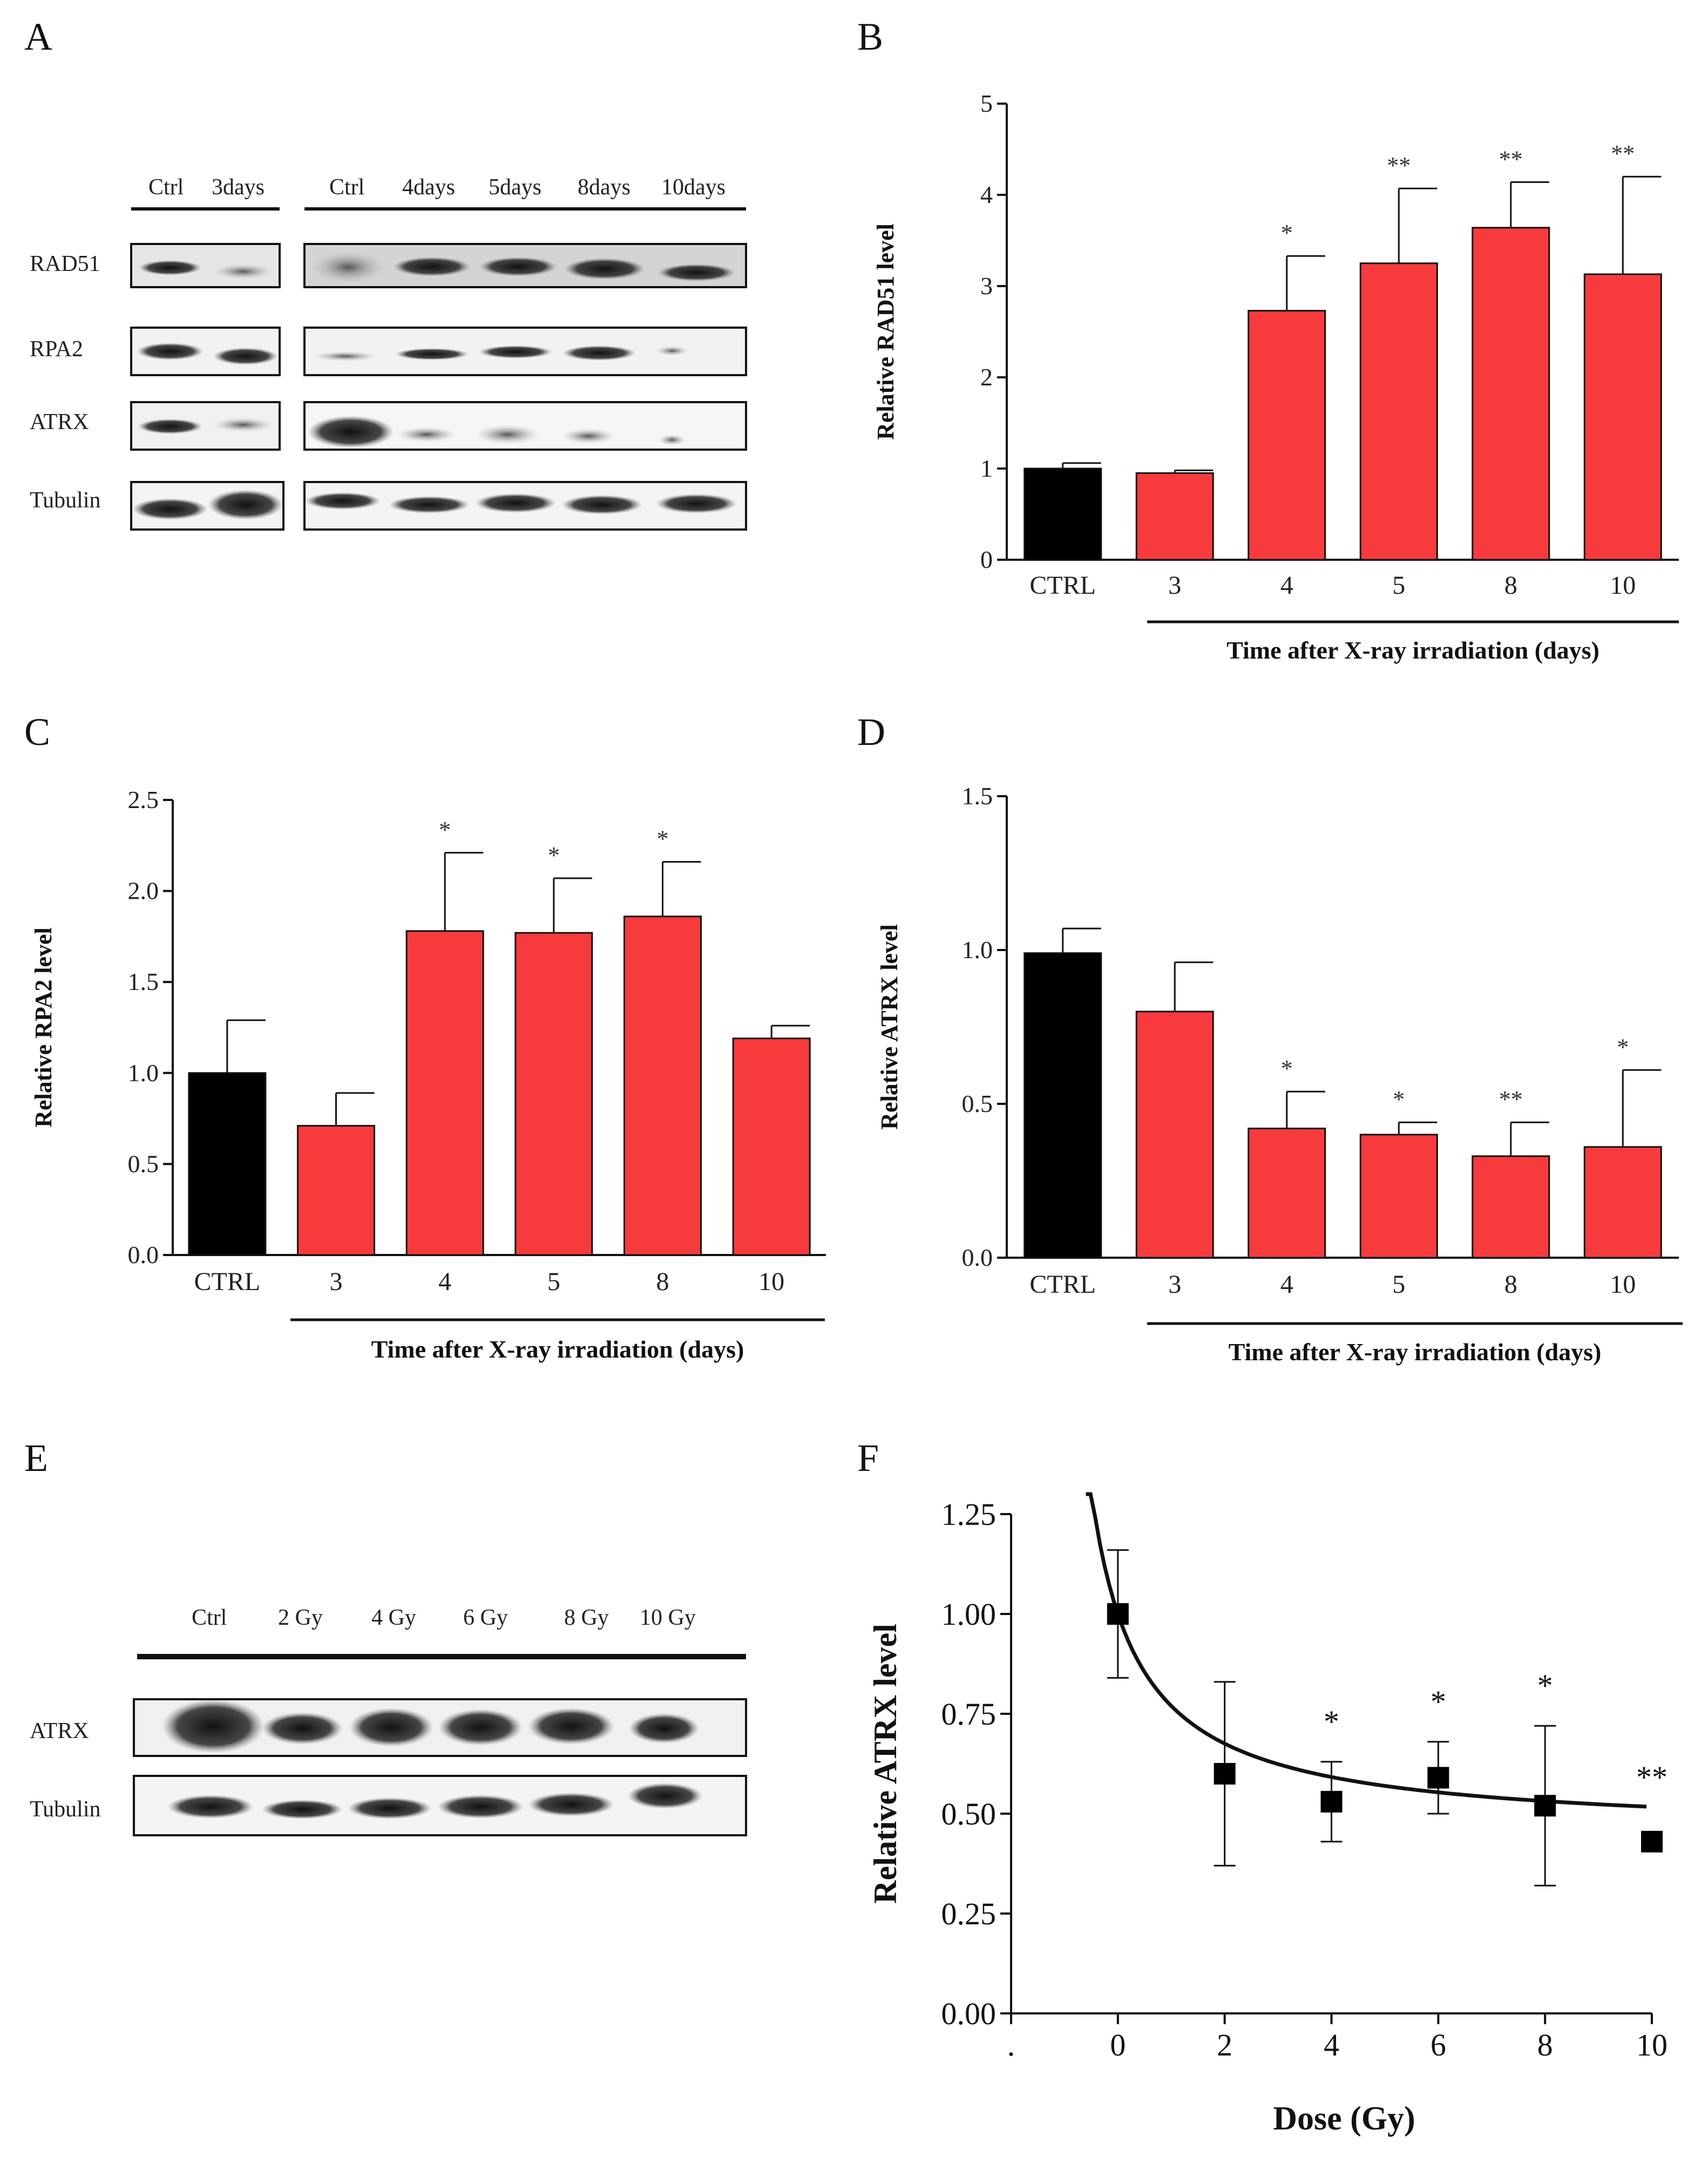 Image resolution: width=1708 pixels, height=2164 pixels. I want to click on panel-label-f: F, so click(868, 1458).